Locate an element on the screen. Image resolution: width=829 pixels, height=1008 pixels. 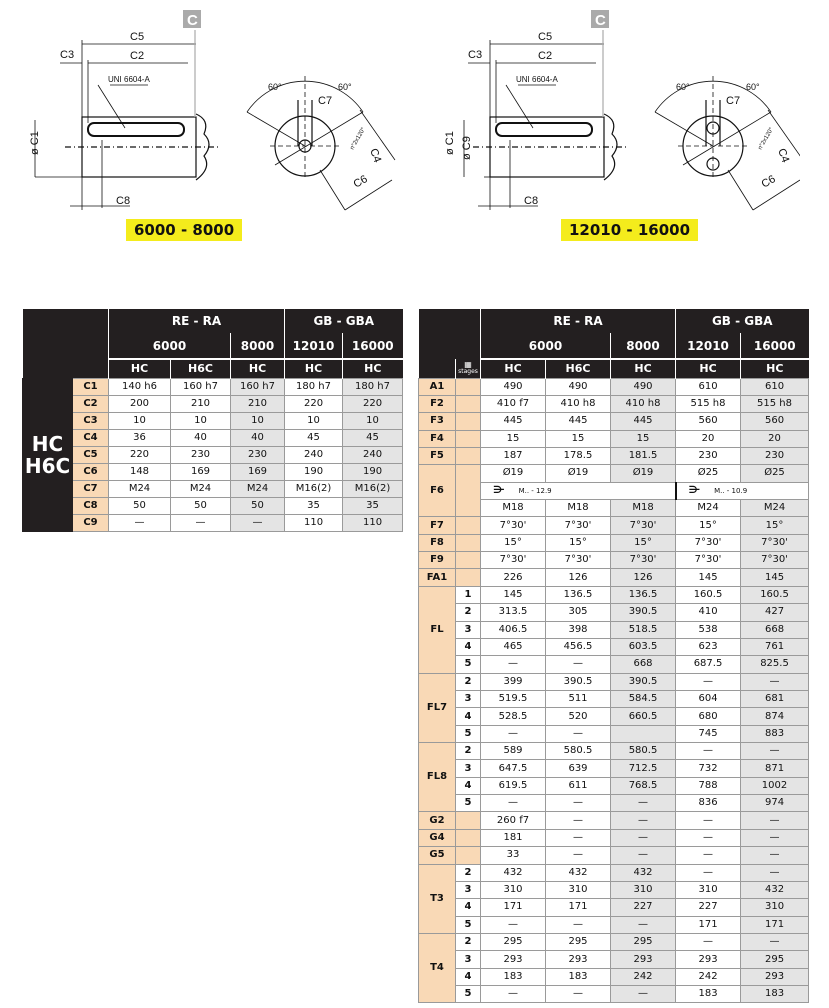
table-row: T3 2 432 432 432— — is located at coordinates (614, 899).